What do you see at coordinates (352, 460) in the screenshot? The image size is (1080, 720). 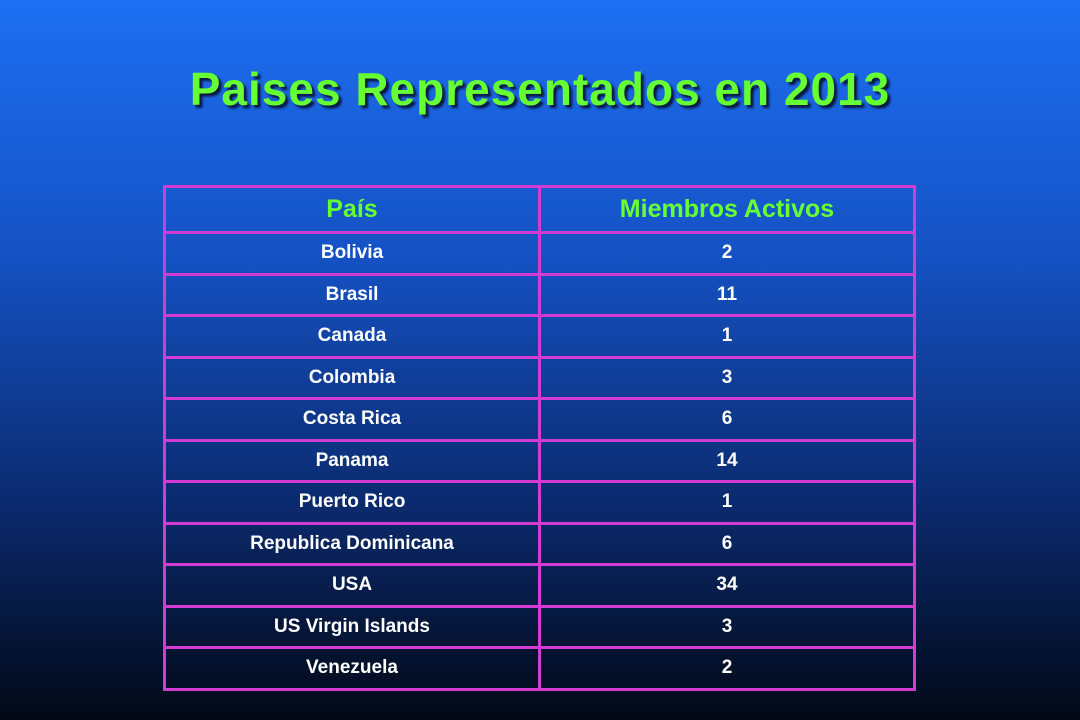 I see `country-cell: Panama` at bounding box center [352, 460].